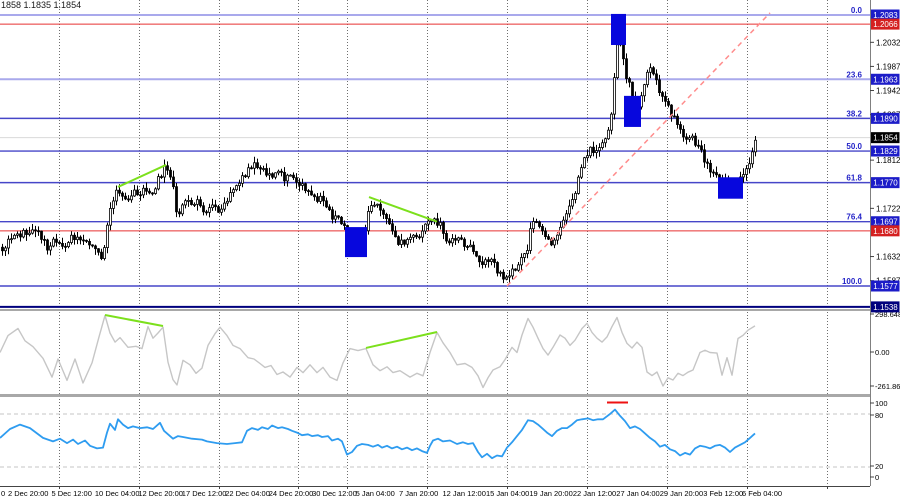  I want to click on price-badge-label: 1.2083, so click(885, 15).